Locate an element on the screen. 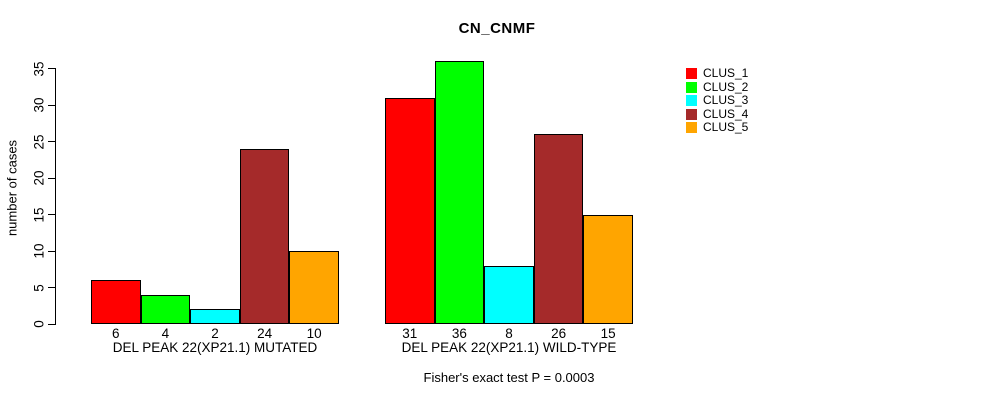 The height and width of the screenshot is (400, 990). y-axis-label: number of cases is located at coordinates (12, 188).